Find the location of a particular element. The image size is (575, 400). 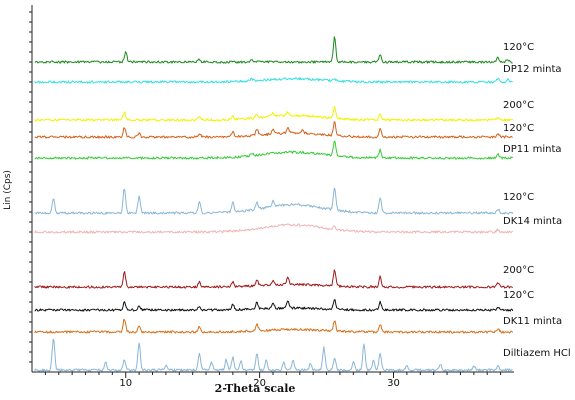

series-label: DK14 minta is located at coordinates (532, 221).